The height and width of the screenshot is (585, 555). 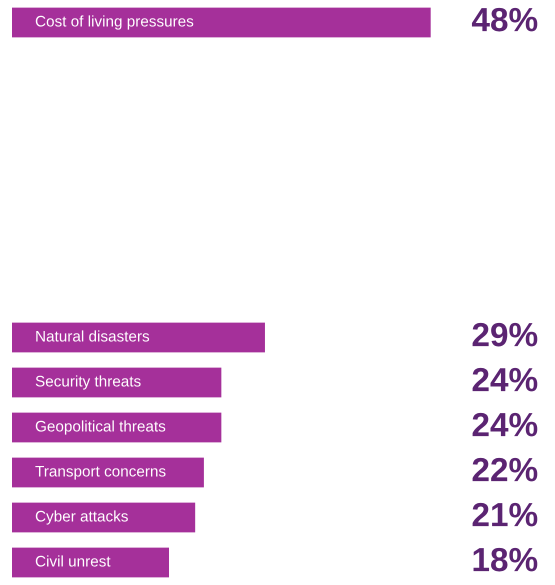 What do you see at coordinates (505, 514) in the screenshot?
I see `data-label: 21%` at bounding box center [505, 514].